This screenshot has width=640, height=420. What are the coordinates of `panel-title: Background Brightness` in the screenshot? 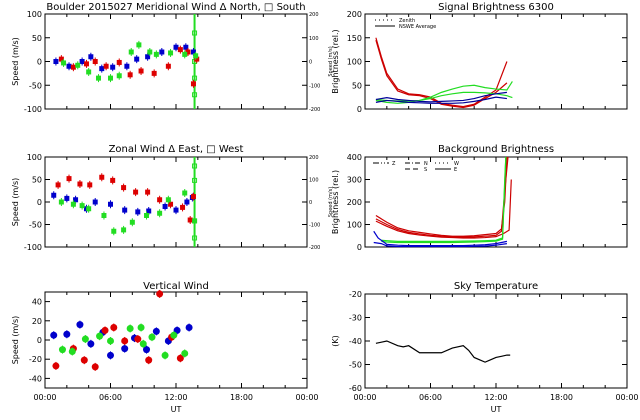 It's located at (496, 149).